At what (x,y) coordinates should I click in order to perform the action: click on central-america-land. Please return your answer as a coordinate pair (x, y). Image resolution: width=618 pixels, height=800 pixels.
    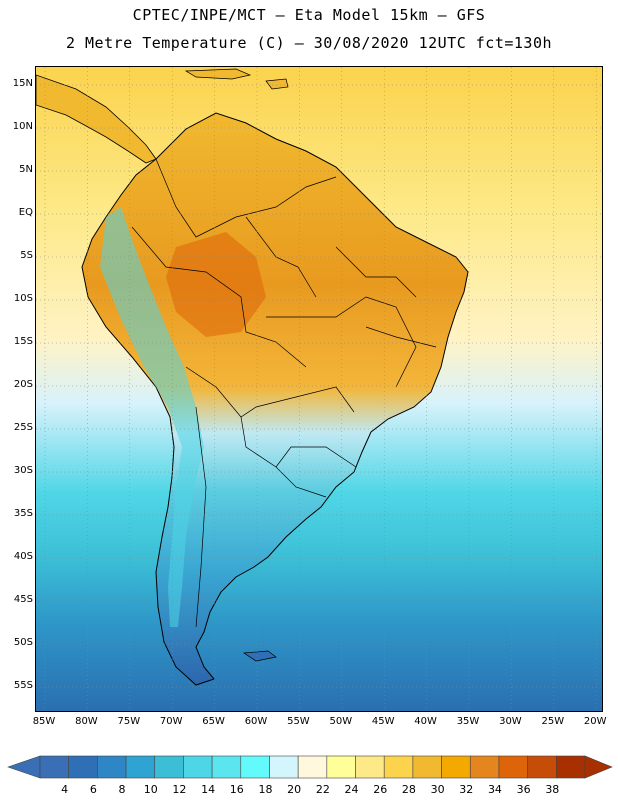
    Looking at the image, I should click on (96, 119).